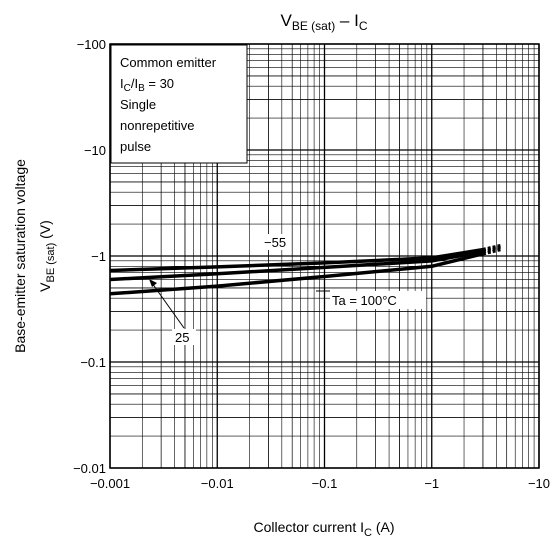  Describe the element at coordinates (539, 483) in the screenshot. I see `x-tick-label: −10` at that location.